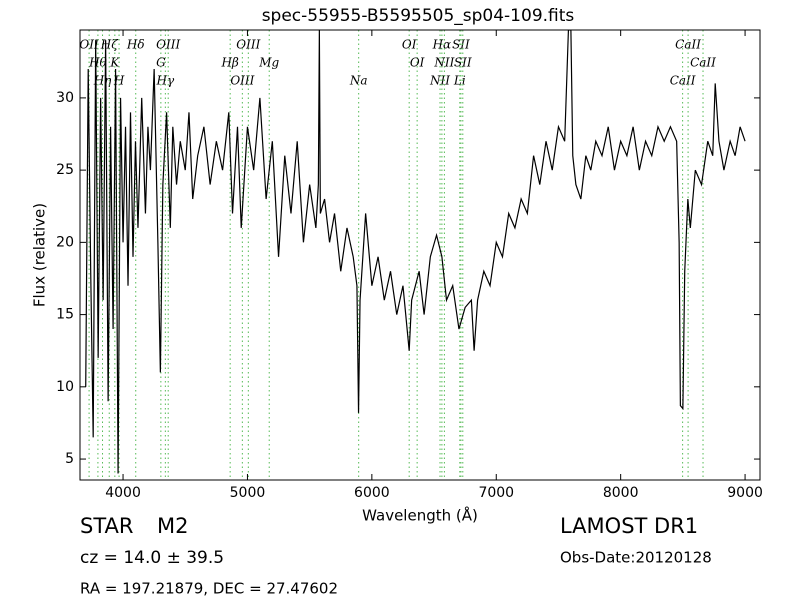 This screenshot has width=800, height=600. What do you see at coordinates (97, 63) in the screenshot?
I see `spectral-line-label: Hθ` at bounding box center [97, 63].